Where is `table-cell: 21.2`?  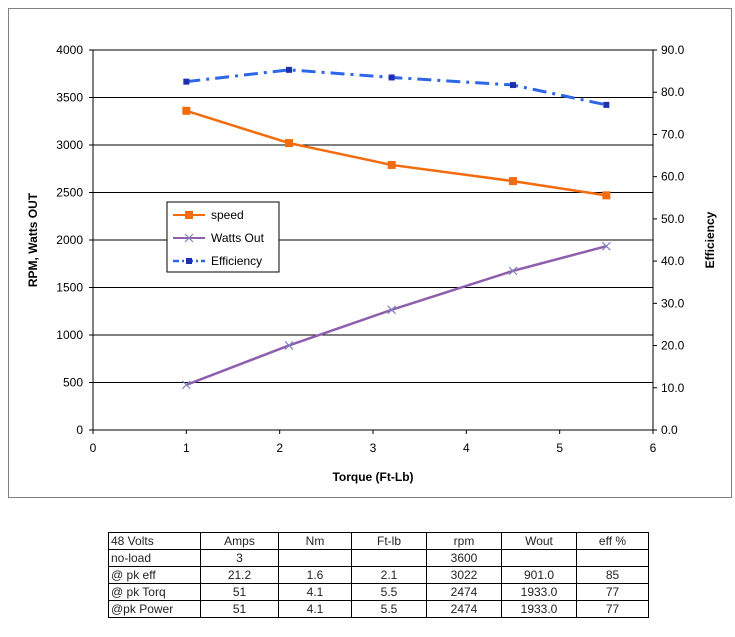 table-cell: 21.2 is located at coordinates (239, 575).